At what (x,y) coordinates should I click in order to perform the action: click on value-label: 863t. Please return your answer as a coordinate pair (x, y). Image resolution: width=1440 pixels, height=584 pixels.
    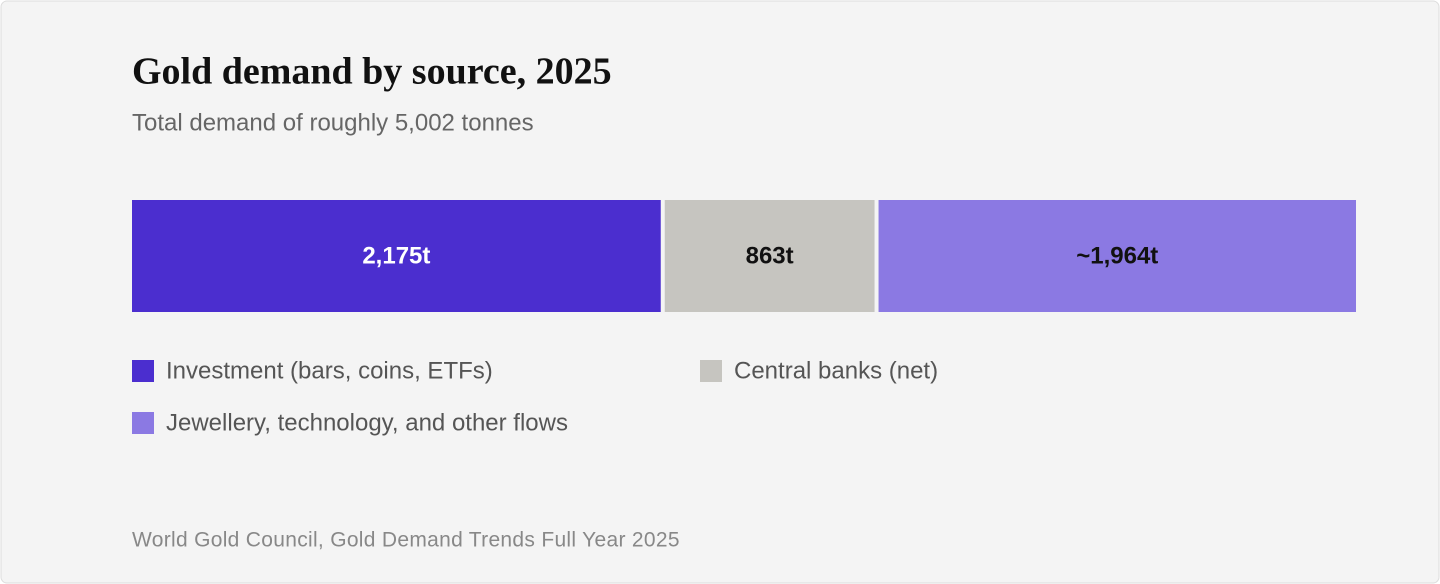
    Looking at the image, I should click on (770, 255).